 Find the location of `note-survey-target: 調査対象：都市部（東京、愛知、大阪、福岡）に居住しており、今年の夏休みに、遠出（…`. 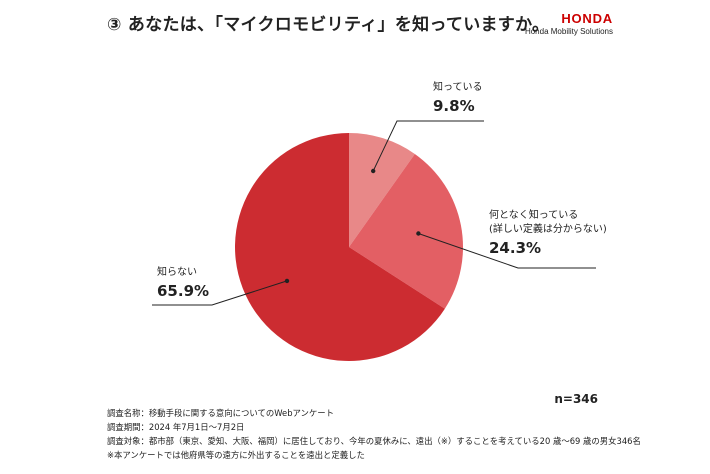

note-survey-target: 調査対象：都市部（東京、愛知、大阪、福岡）に居住しており、今年の夏休みに、遠出（… is located at coordinates (374, 441).